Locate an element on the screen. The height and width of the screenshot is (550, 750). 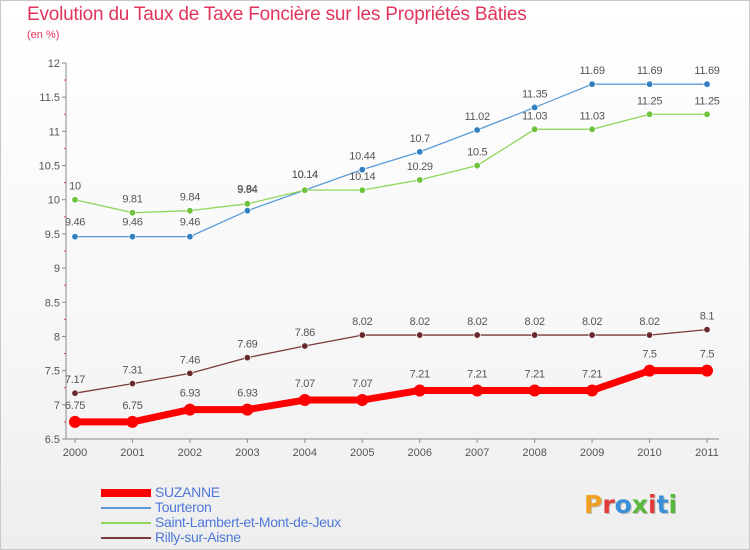
data-label-3: 7.86 is located at coordinates (305, 333).